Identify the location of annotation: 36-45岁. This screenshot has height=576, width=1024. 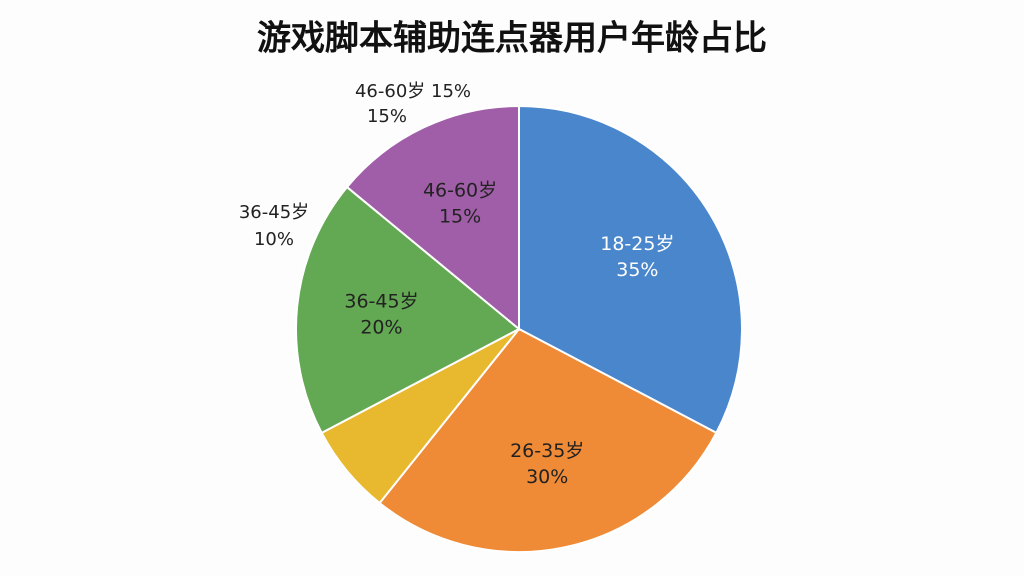
(274, 212).